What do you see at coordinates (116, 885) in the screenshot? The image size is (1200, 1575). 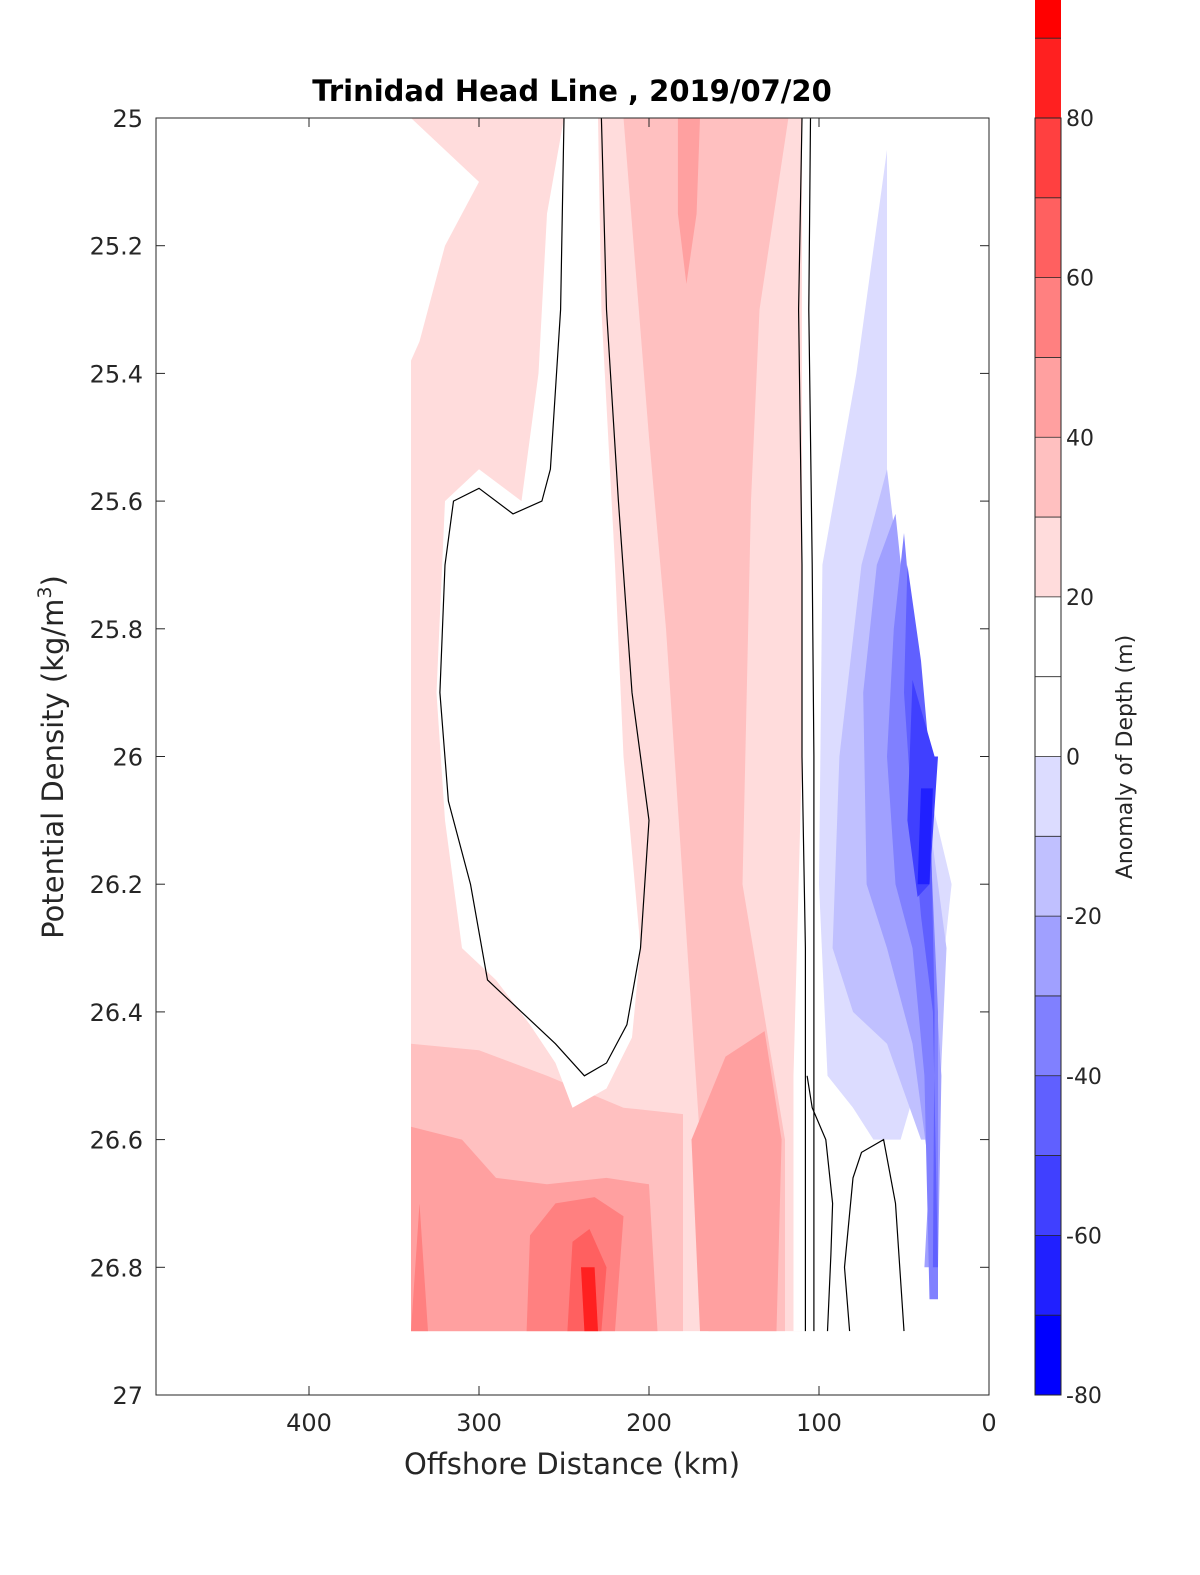 I see `y-tick-label: 26.2` at bounding box center [116, 885].